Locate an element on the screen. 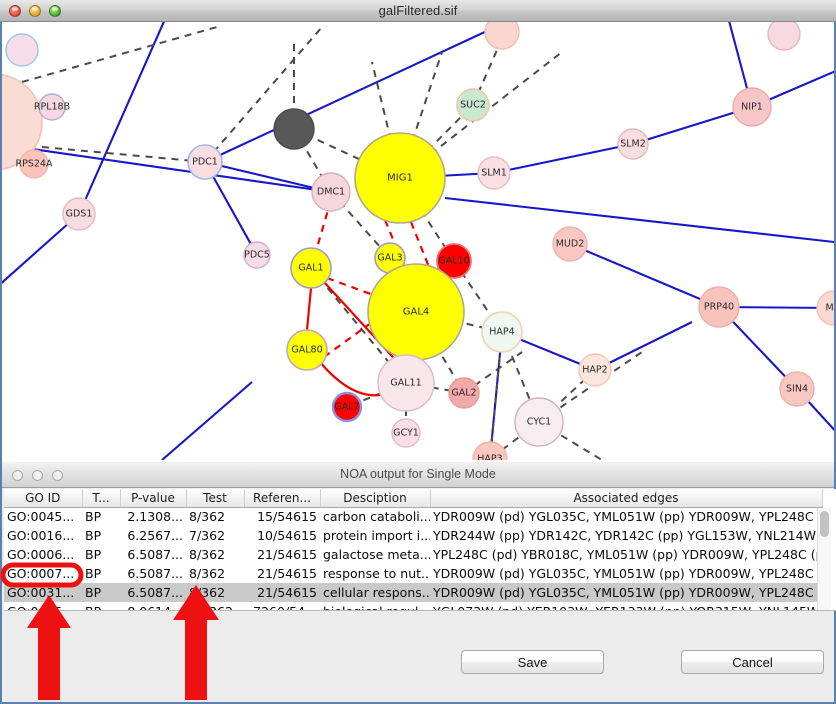 The height and width of the screenshot is (704, 836). noa-zoom-button is located at coordinates (57, 475).